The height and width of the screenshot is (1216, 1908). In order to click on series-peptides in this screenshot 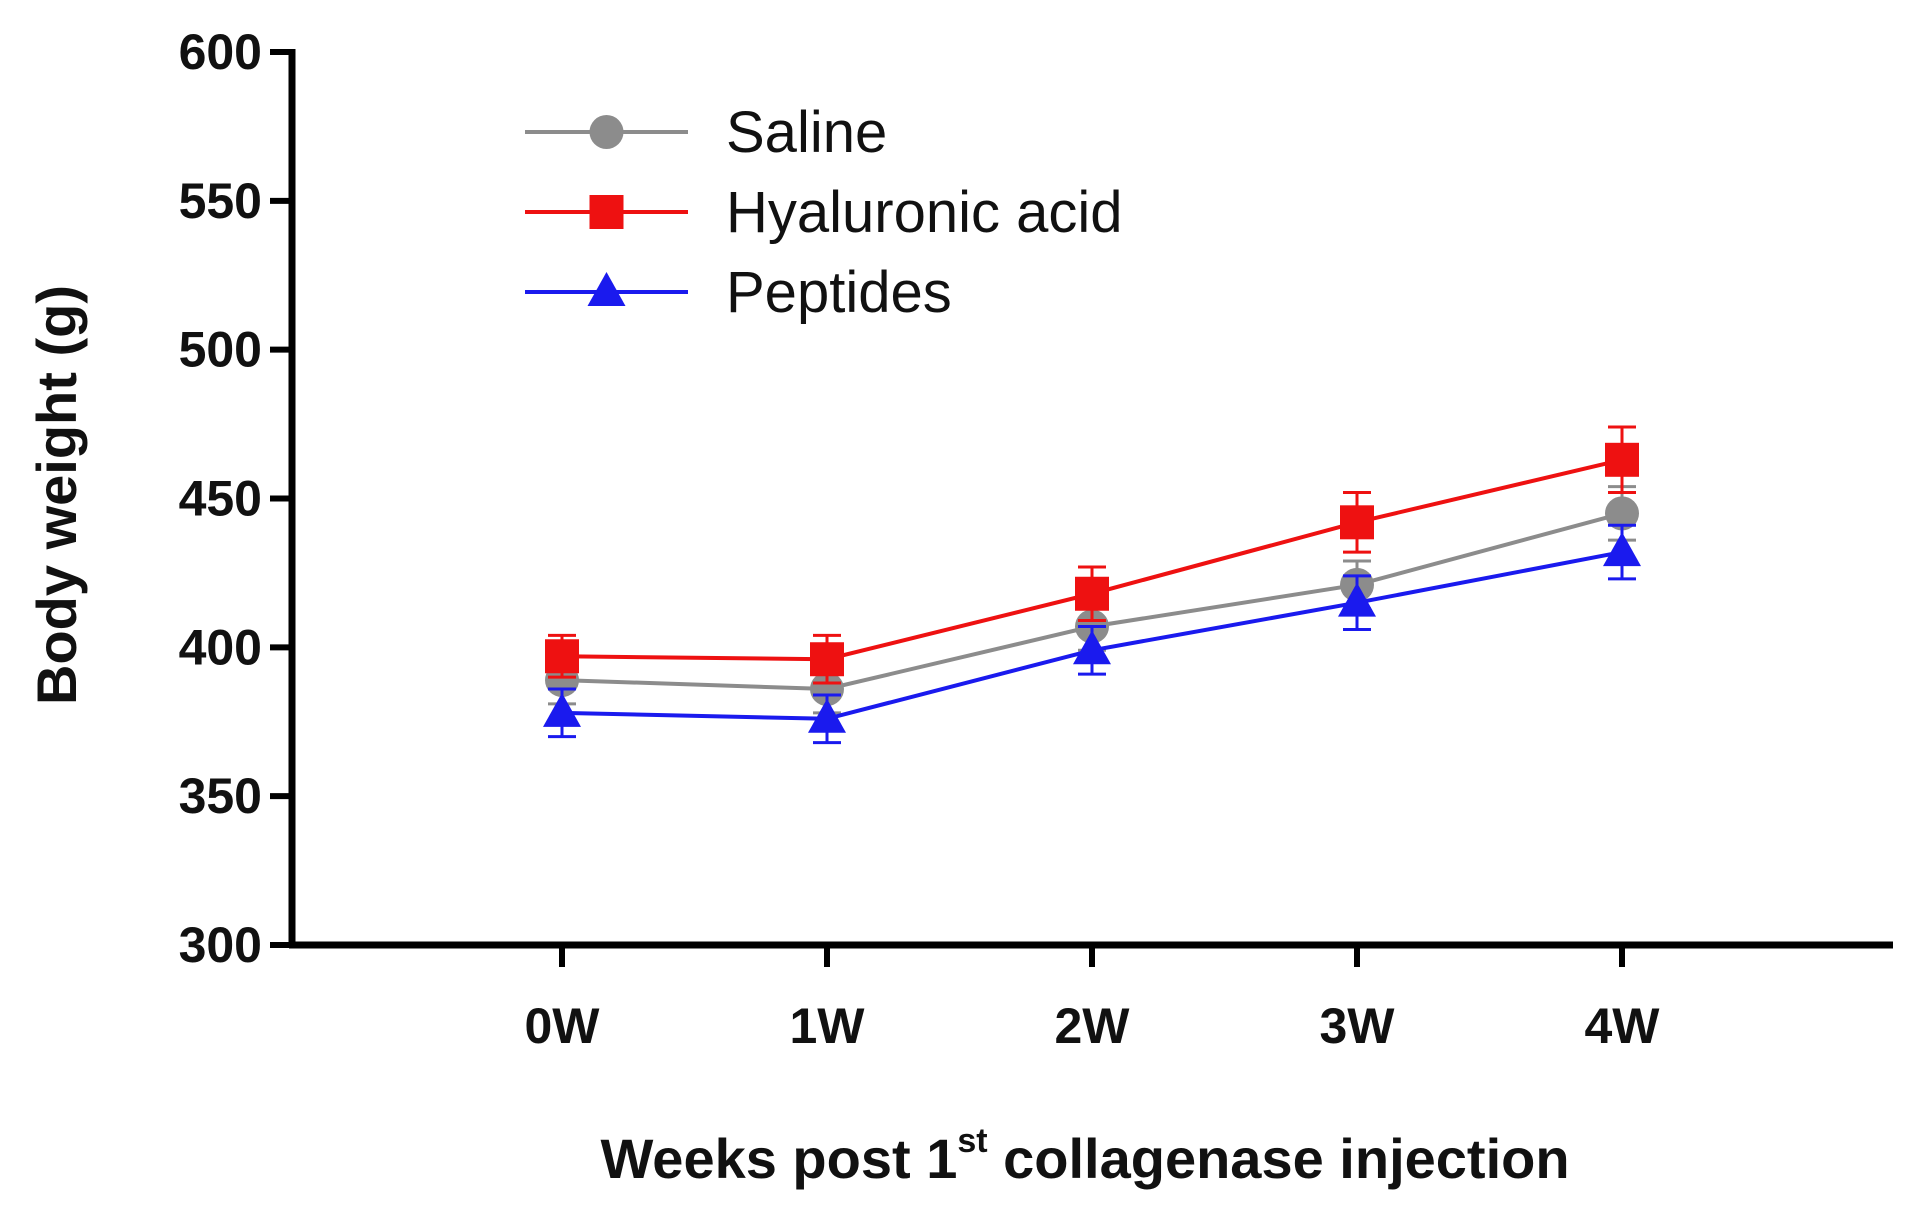, I will do `click(1092, 634)`.